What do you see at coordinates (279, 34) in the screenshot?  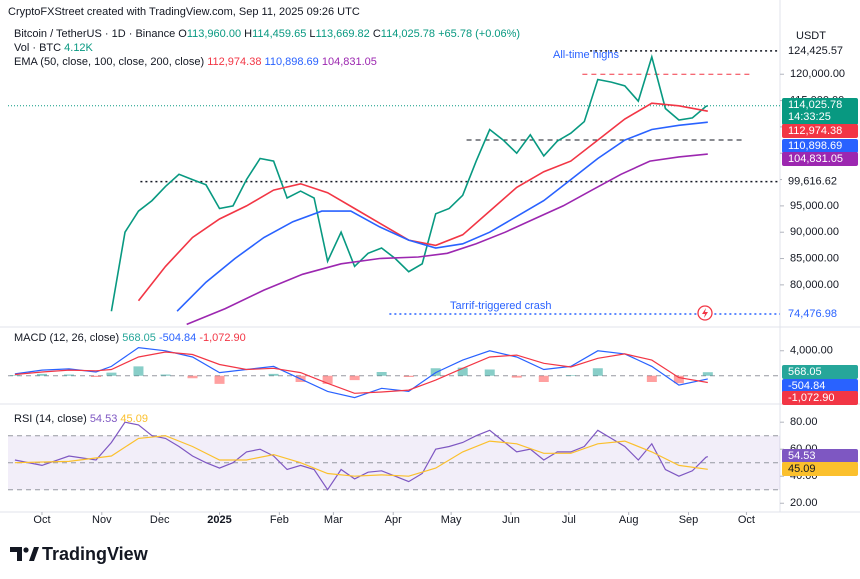 I see `high-value: 114,459.65` at bounding box center [279, 34].